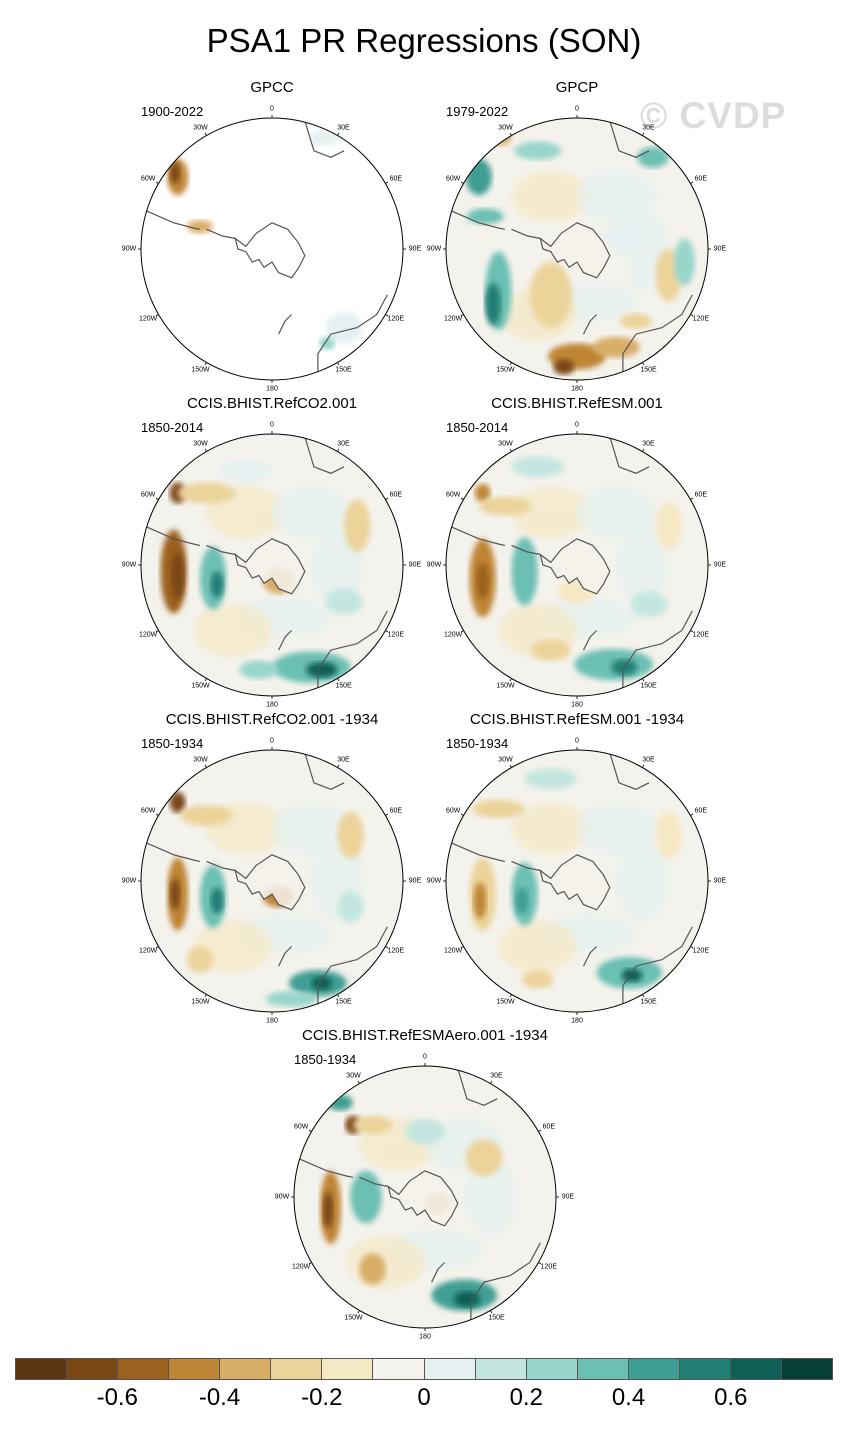  I want to click on colorbar-label: 0.2, so click(526, 1397).